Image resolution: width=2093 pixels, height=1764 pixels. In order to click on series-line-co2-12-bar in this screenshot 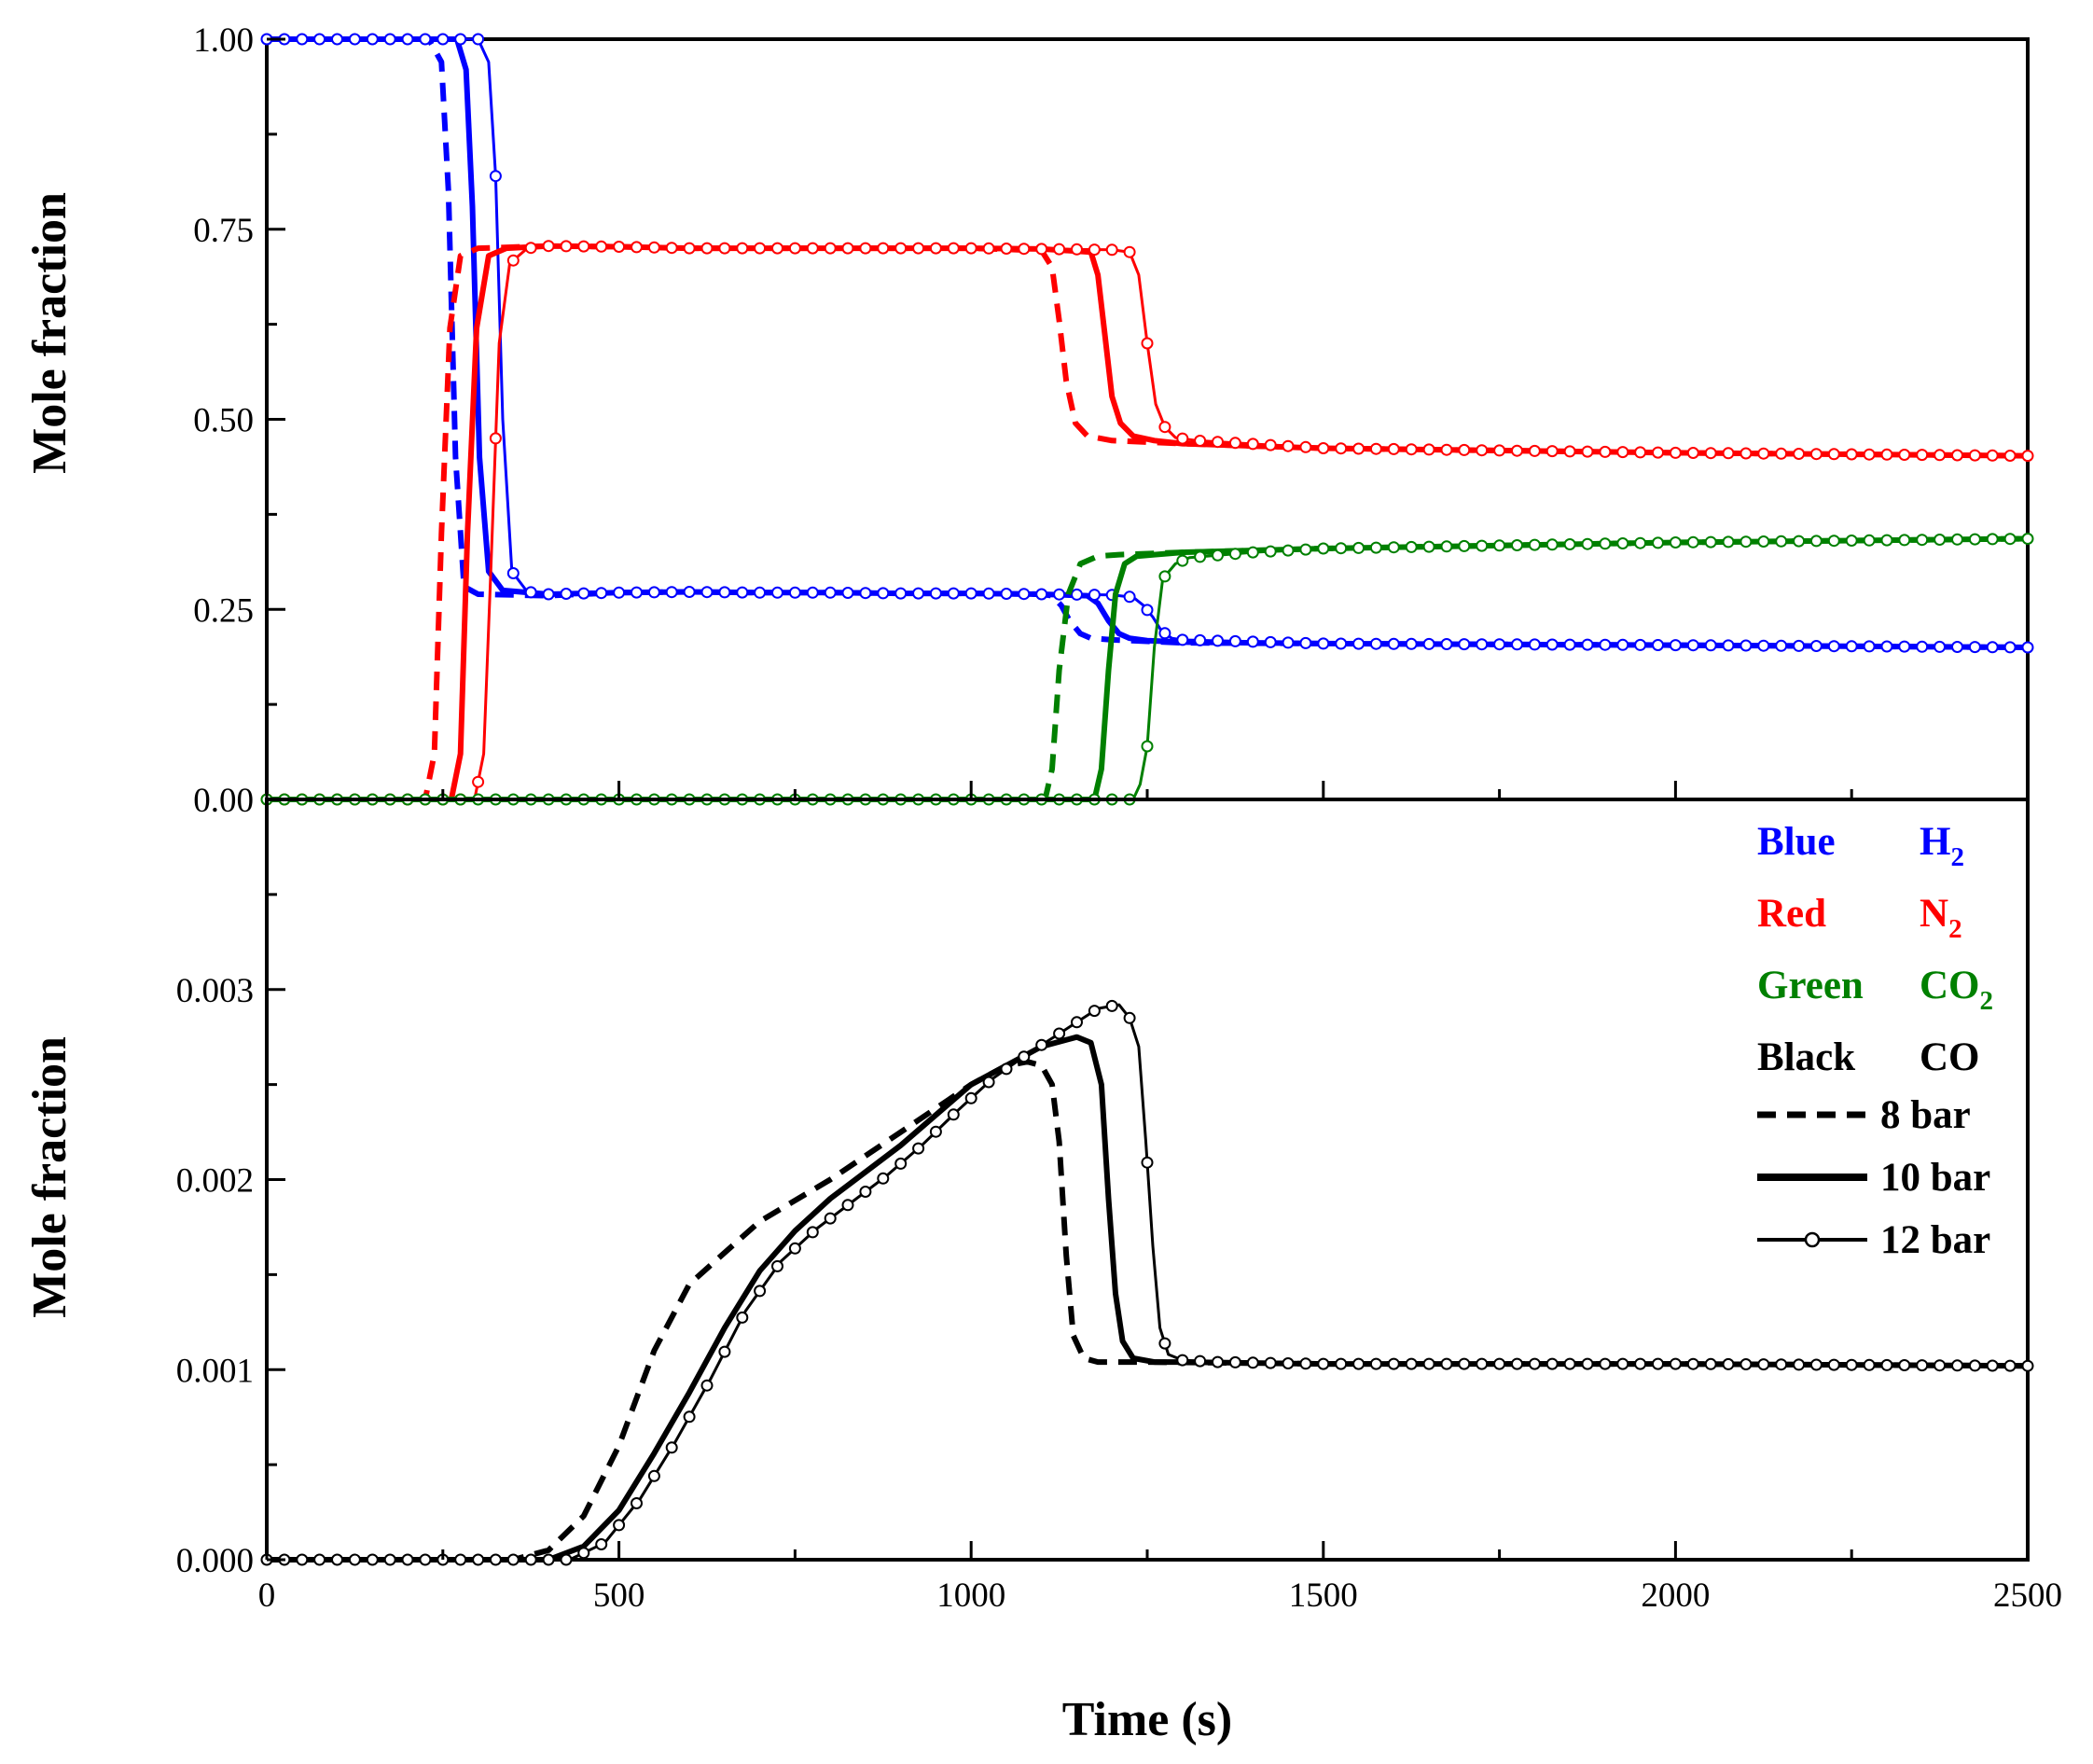, I will do `click(1148, 669)`.